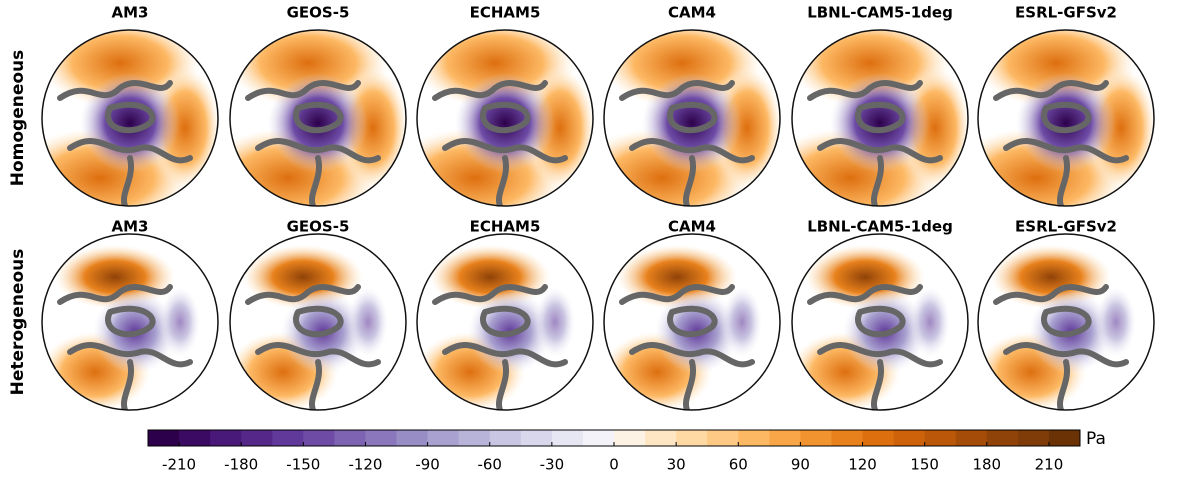 This screenshot has width=1194, height=480. I want to click on colorbar-tick-label: -30, so click(552, 465).